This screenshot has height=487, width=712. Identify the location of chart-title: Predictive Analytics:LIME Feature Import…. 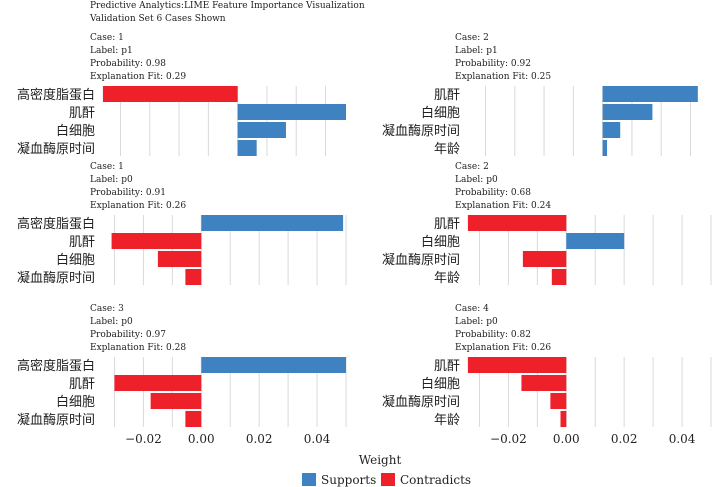
(227, 6).